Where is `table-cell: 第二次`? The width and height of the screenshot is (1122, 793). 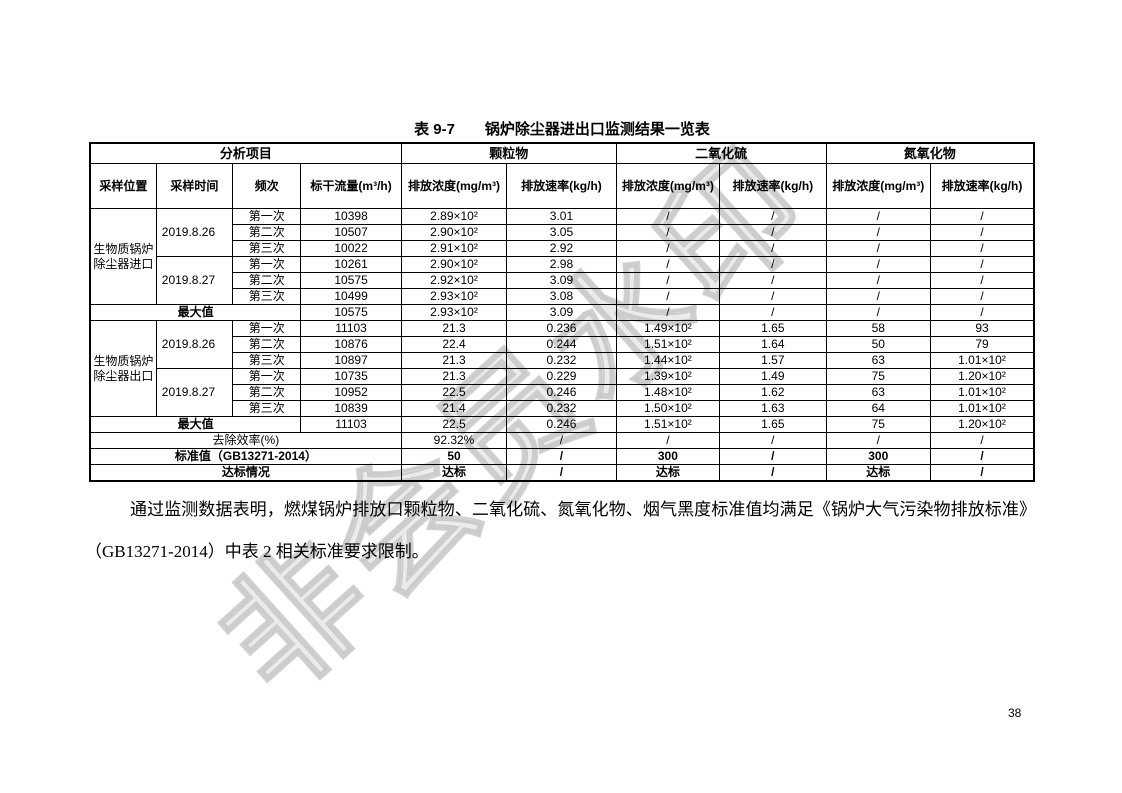 table-cell: 第二次 is located at coordinates (267, 232).